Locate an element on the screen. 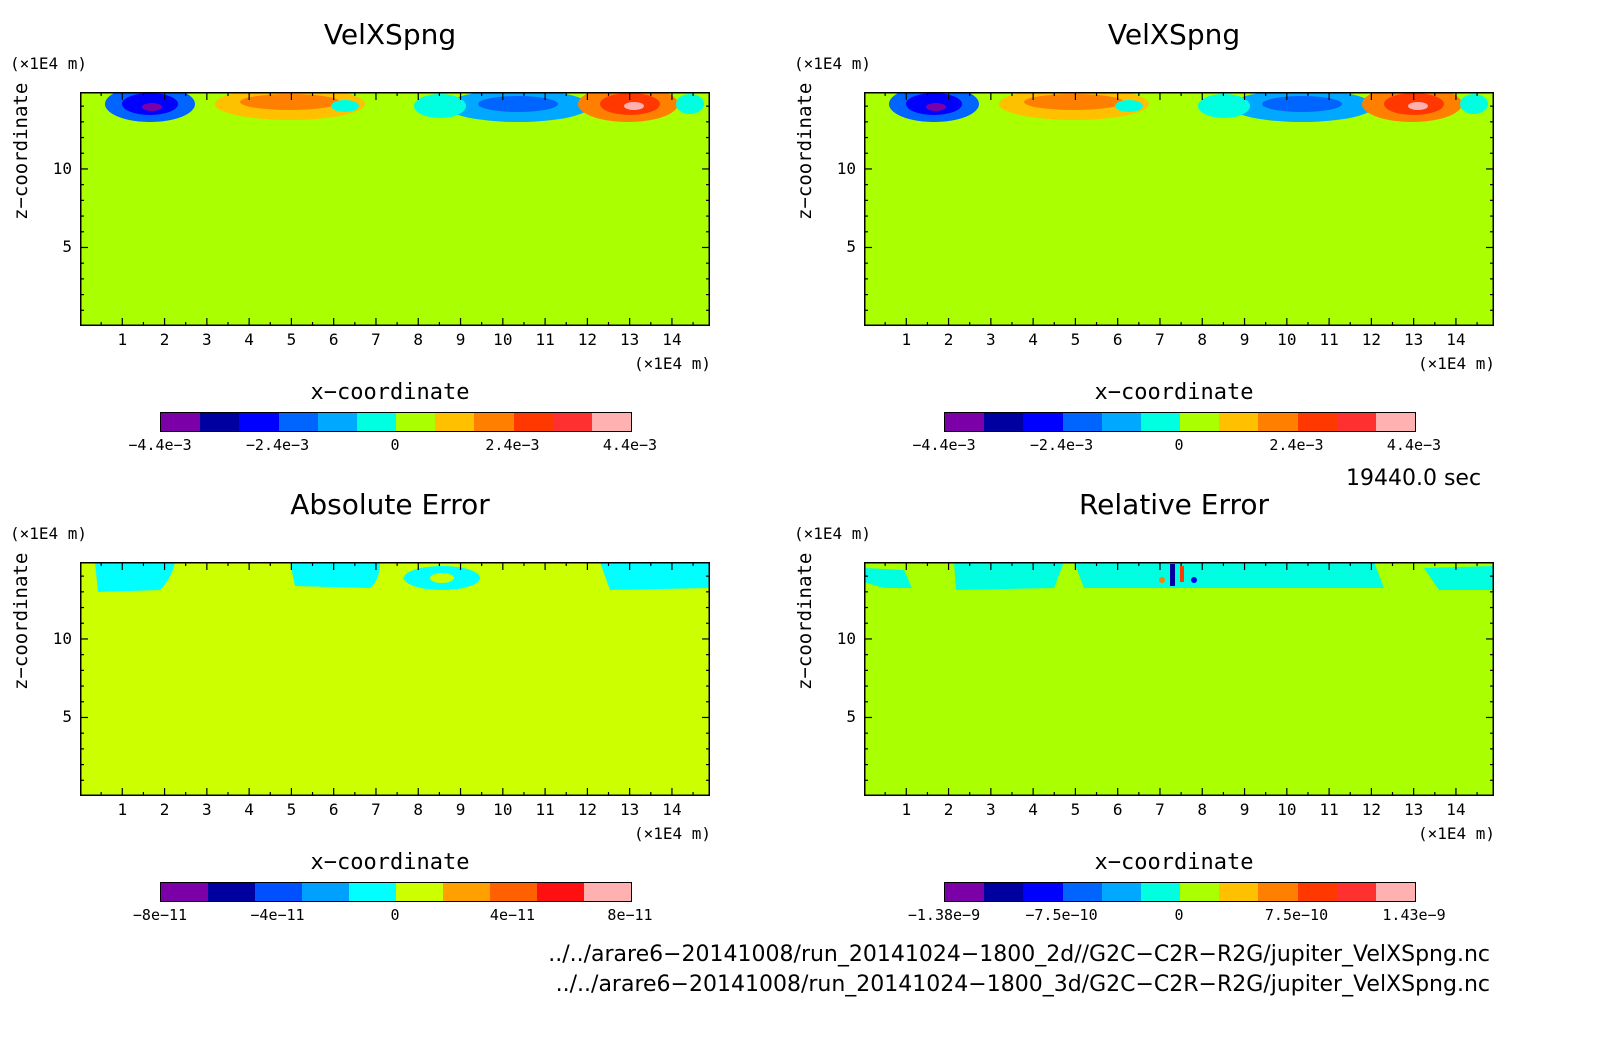 This screenshot has width=1604, height=1054. panel-title: Absolute Error is located at coordinates (390, 504).